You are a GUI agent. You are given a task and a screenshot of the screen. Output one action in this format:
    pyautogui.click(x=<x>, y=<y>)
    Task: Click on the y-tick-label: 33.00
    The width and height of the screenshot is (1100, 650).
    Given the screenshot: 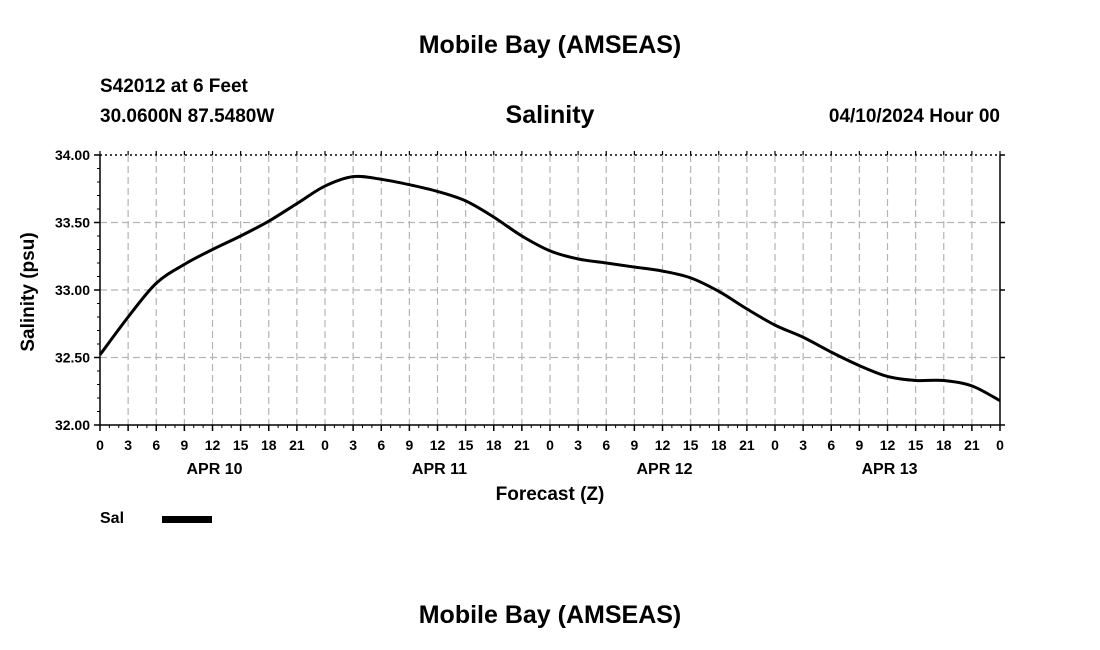 What is the action you would take?
    pyautogui.click(x=72, y=290)
    